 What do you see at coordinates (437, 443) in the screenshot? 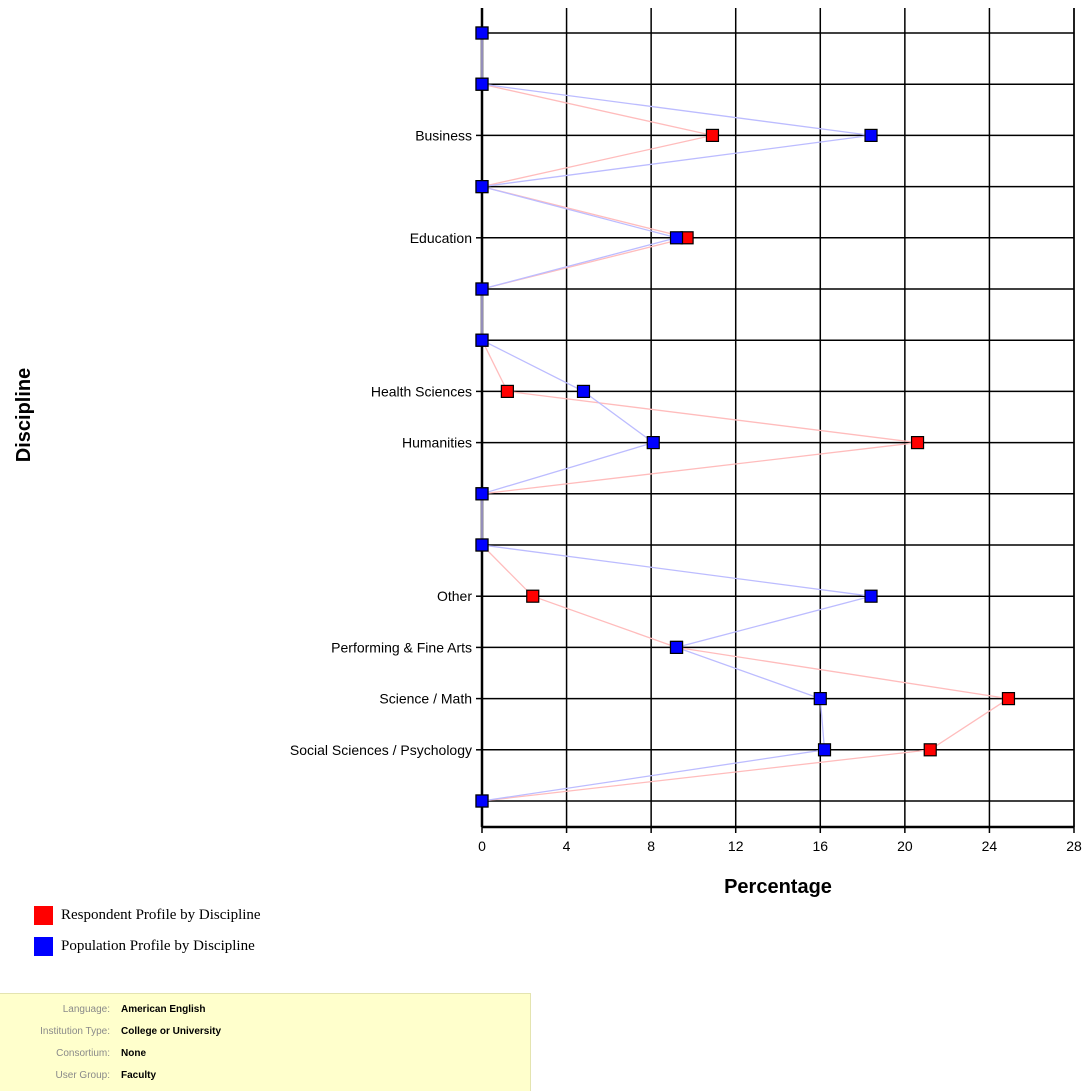
I see `y-tick-label: Humanities` at bounding box center [437, 443].